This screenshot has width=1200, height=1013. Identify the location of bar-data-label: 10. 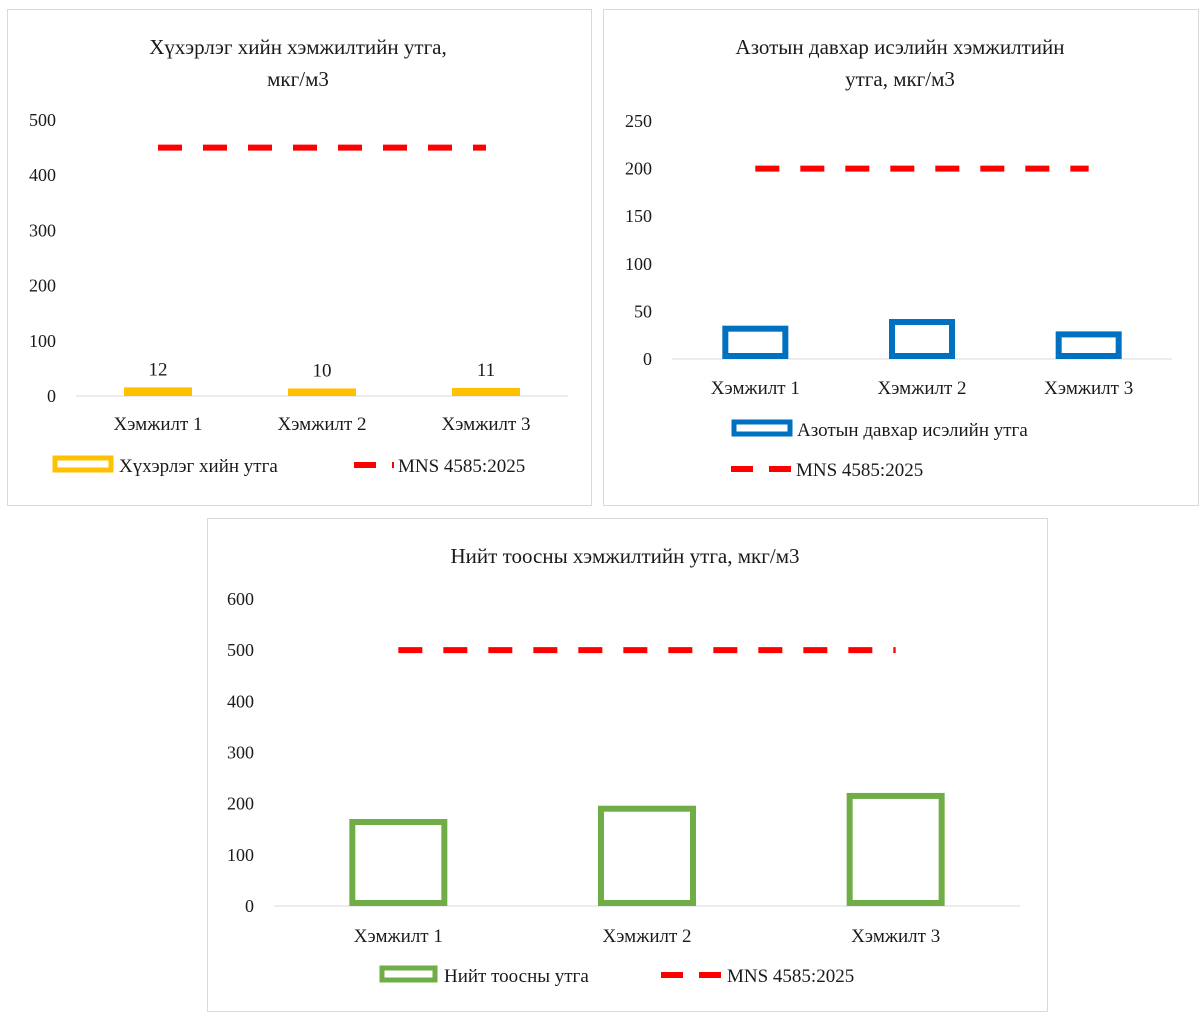
(322, 370).